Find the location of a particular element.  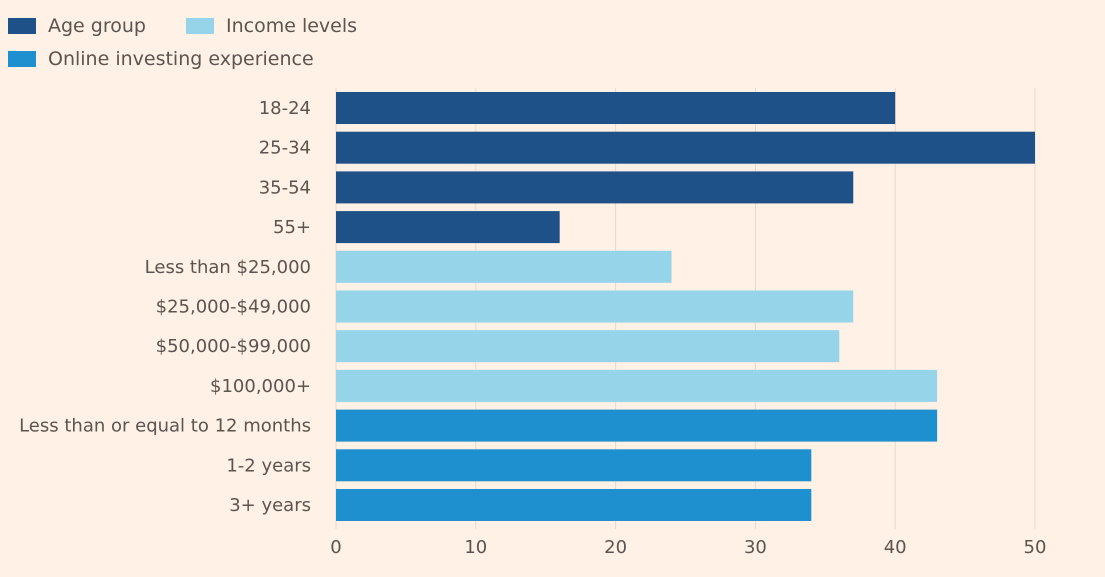

legend-label: Online investing experience is located at coordinates (181, 59).